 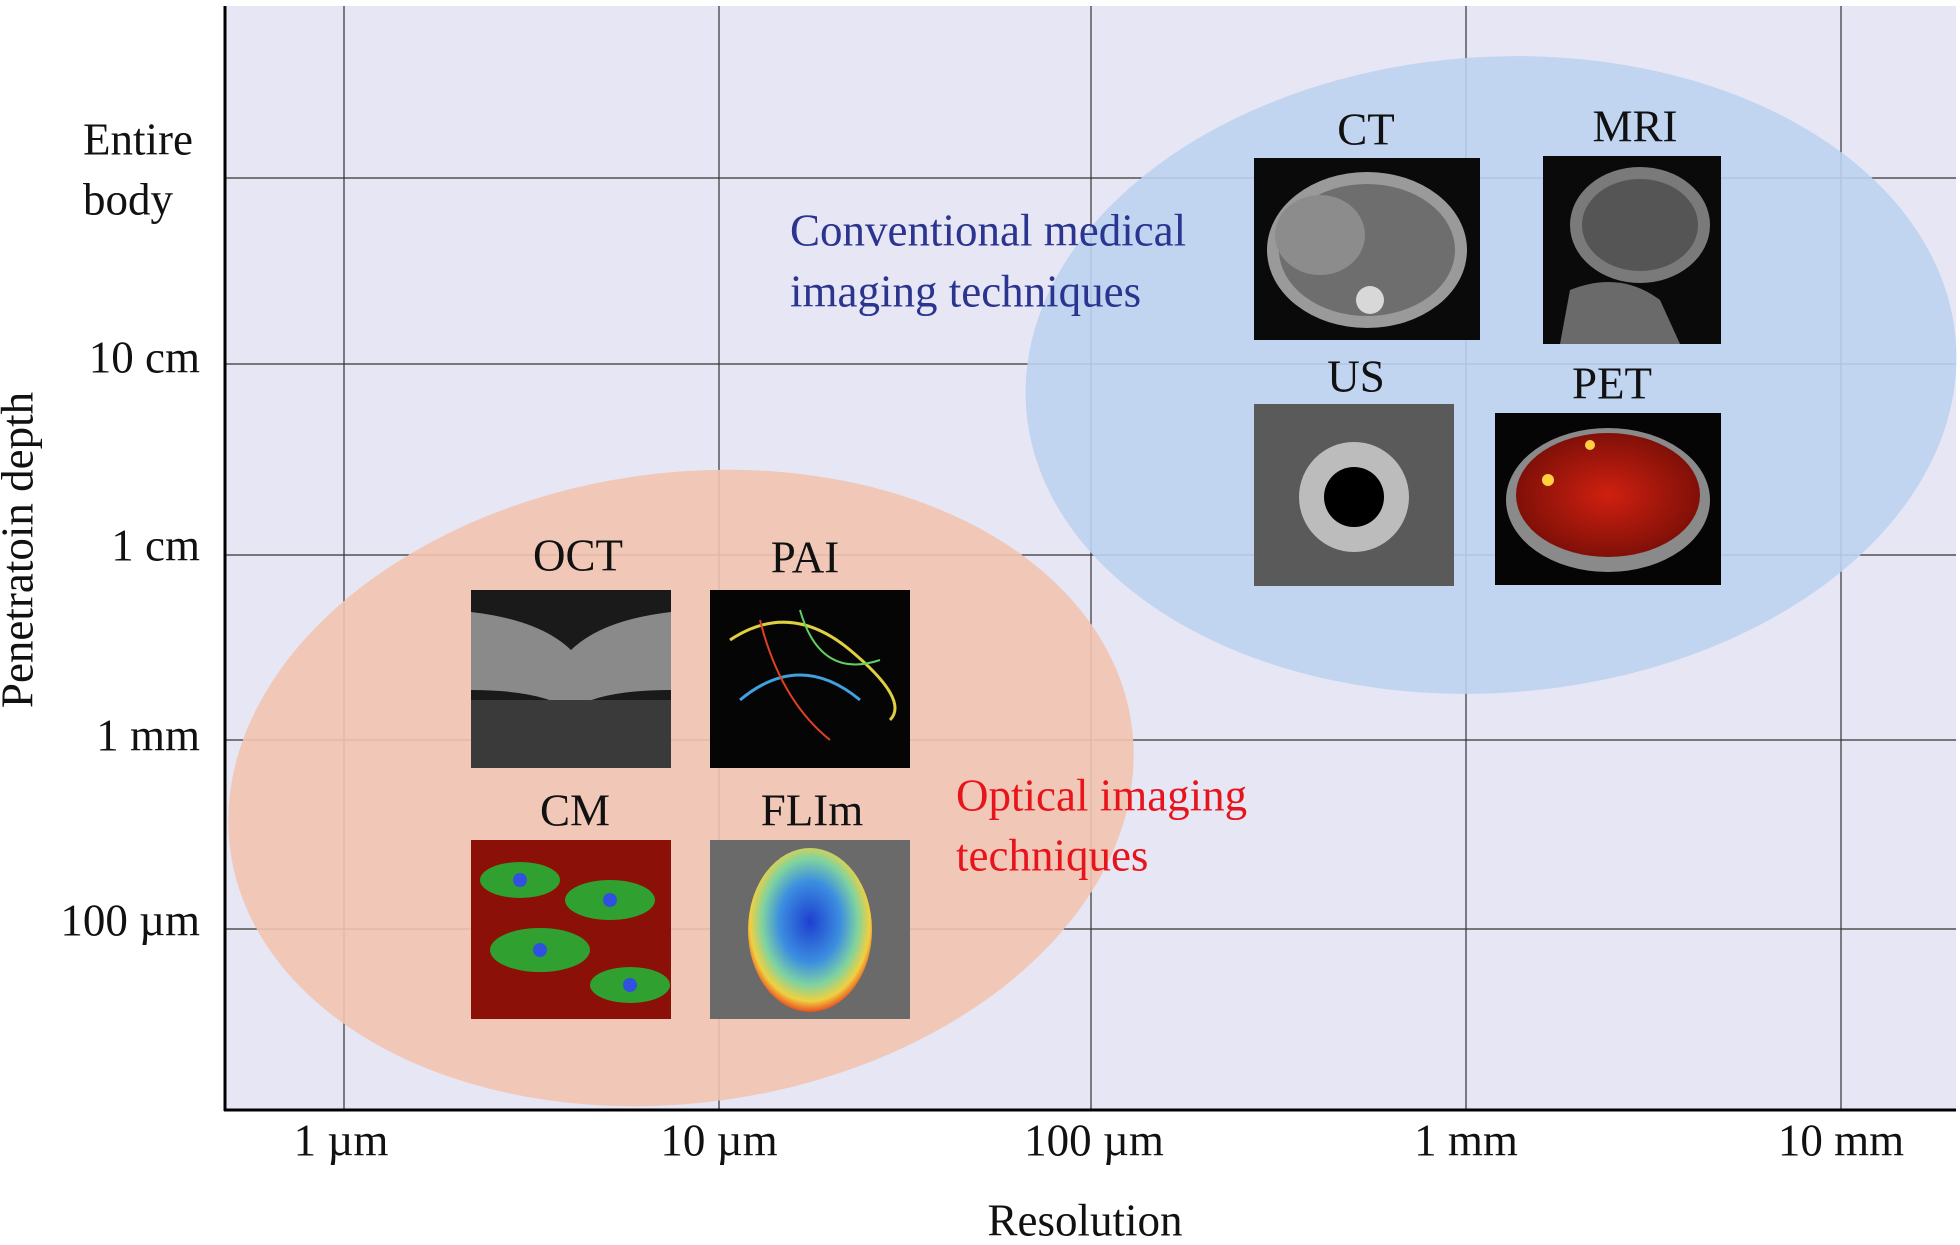 What do you see at coordinates (1632, 250) in the screenshot?
I see `mri-image` at bounding box center [1632, 250].